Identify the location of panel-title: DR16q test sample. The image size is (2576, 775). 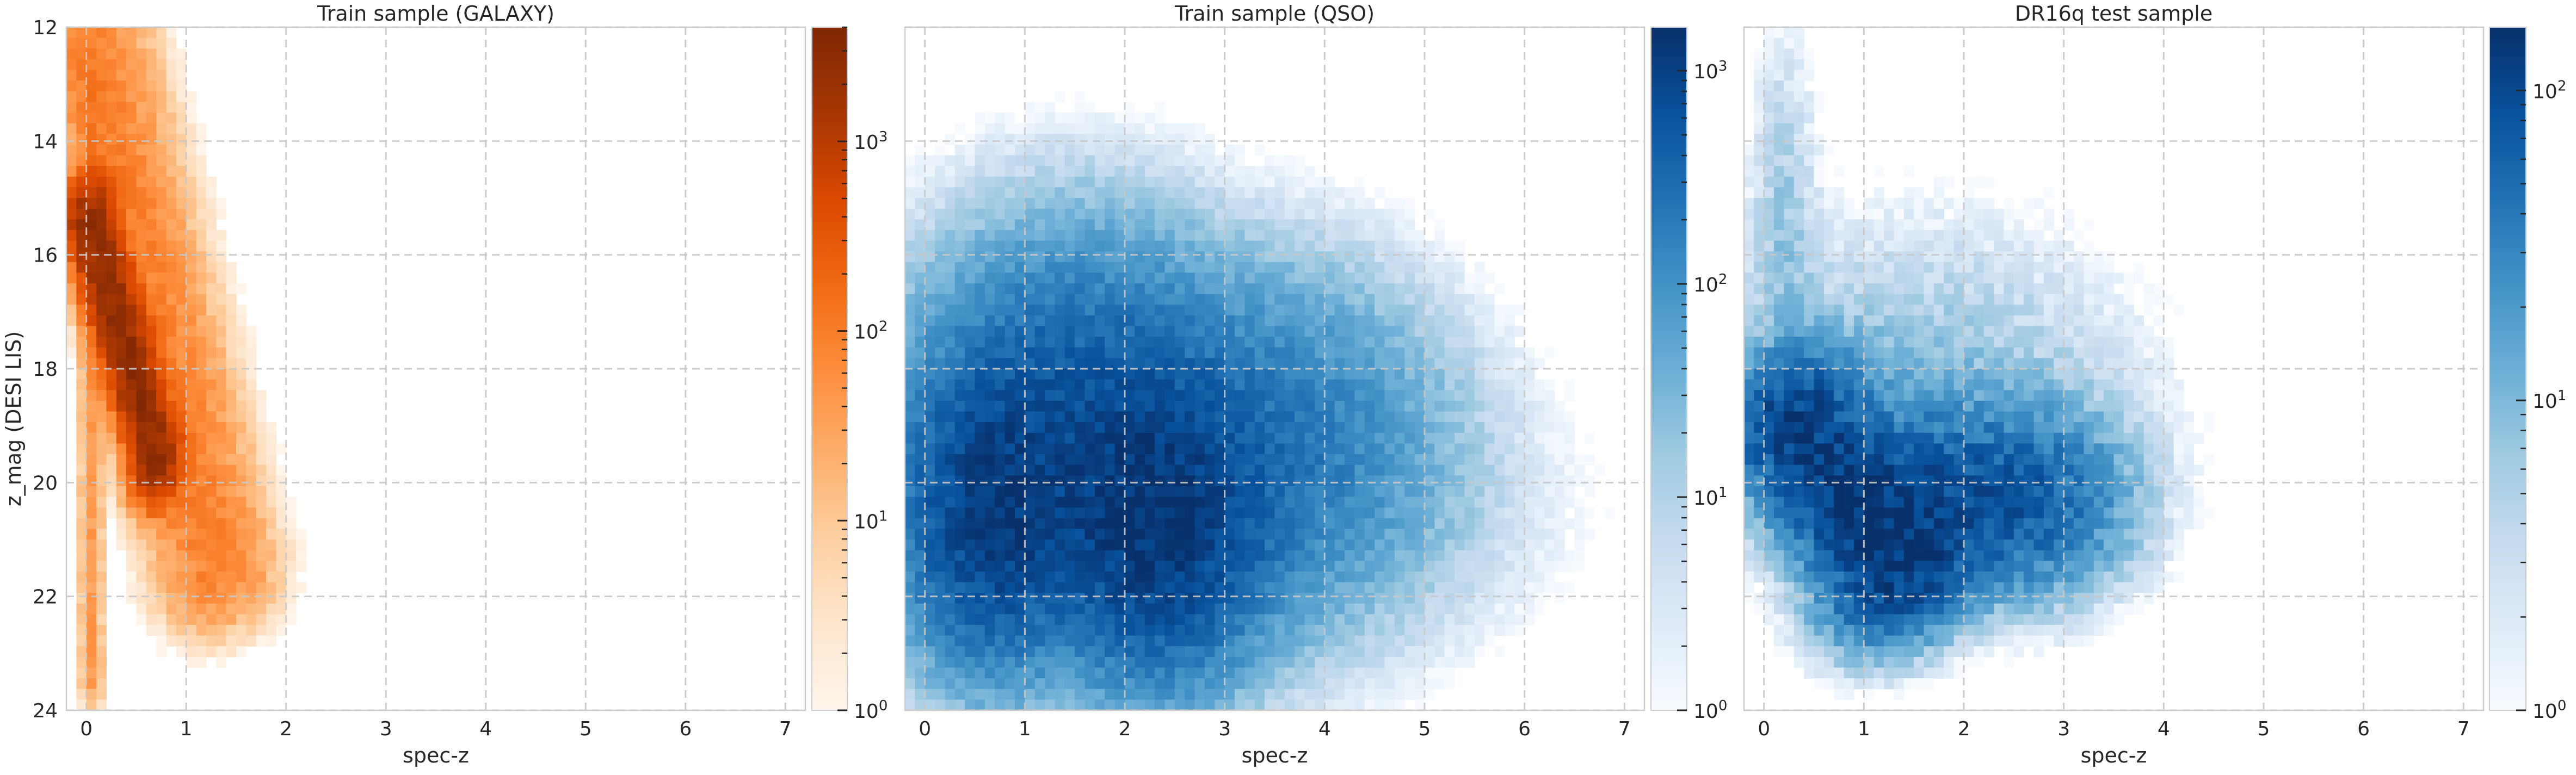
(2114, 14).